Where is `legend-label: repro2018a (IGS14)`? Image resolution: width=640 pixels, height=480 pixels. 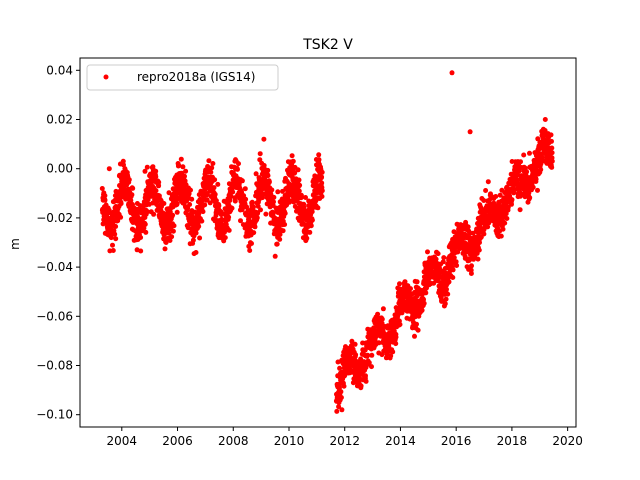
legend-label: repro2018a (IGS14) is located at coordinates (196, 77).